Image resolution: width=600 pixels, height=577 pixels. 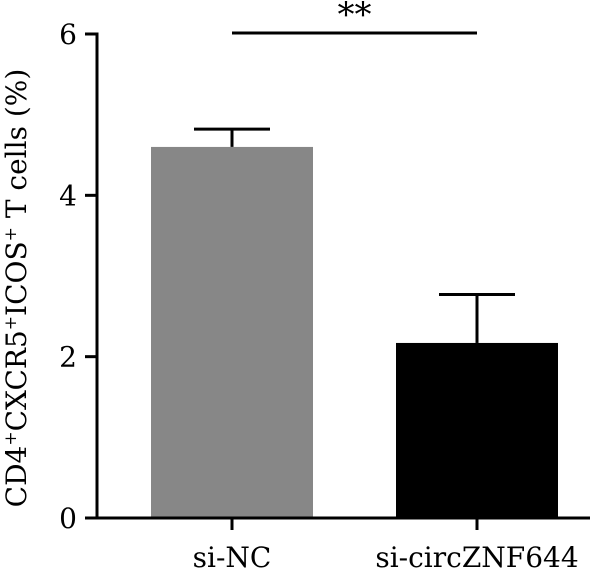 I want to click on x-ticks: si-NC si-circZNF644, so click(x=386, y=546).